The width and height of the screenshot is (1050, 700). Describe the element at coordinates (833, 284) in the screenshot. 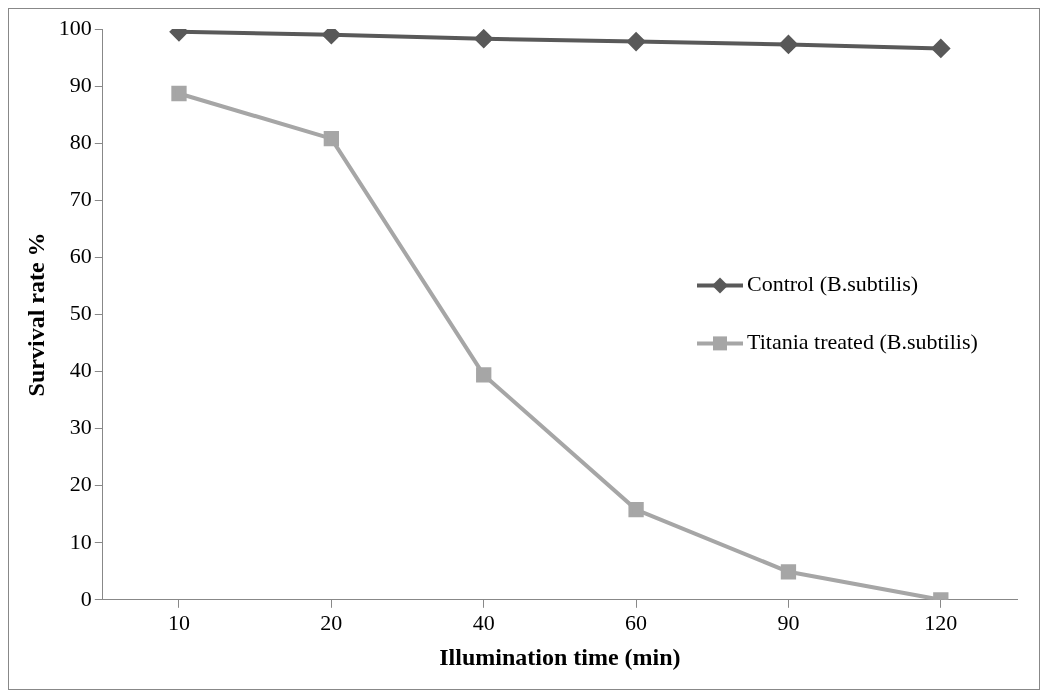

I see `legend-label: Control (B.subtilis)` at that location.